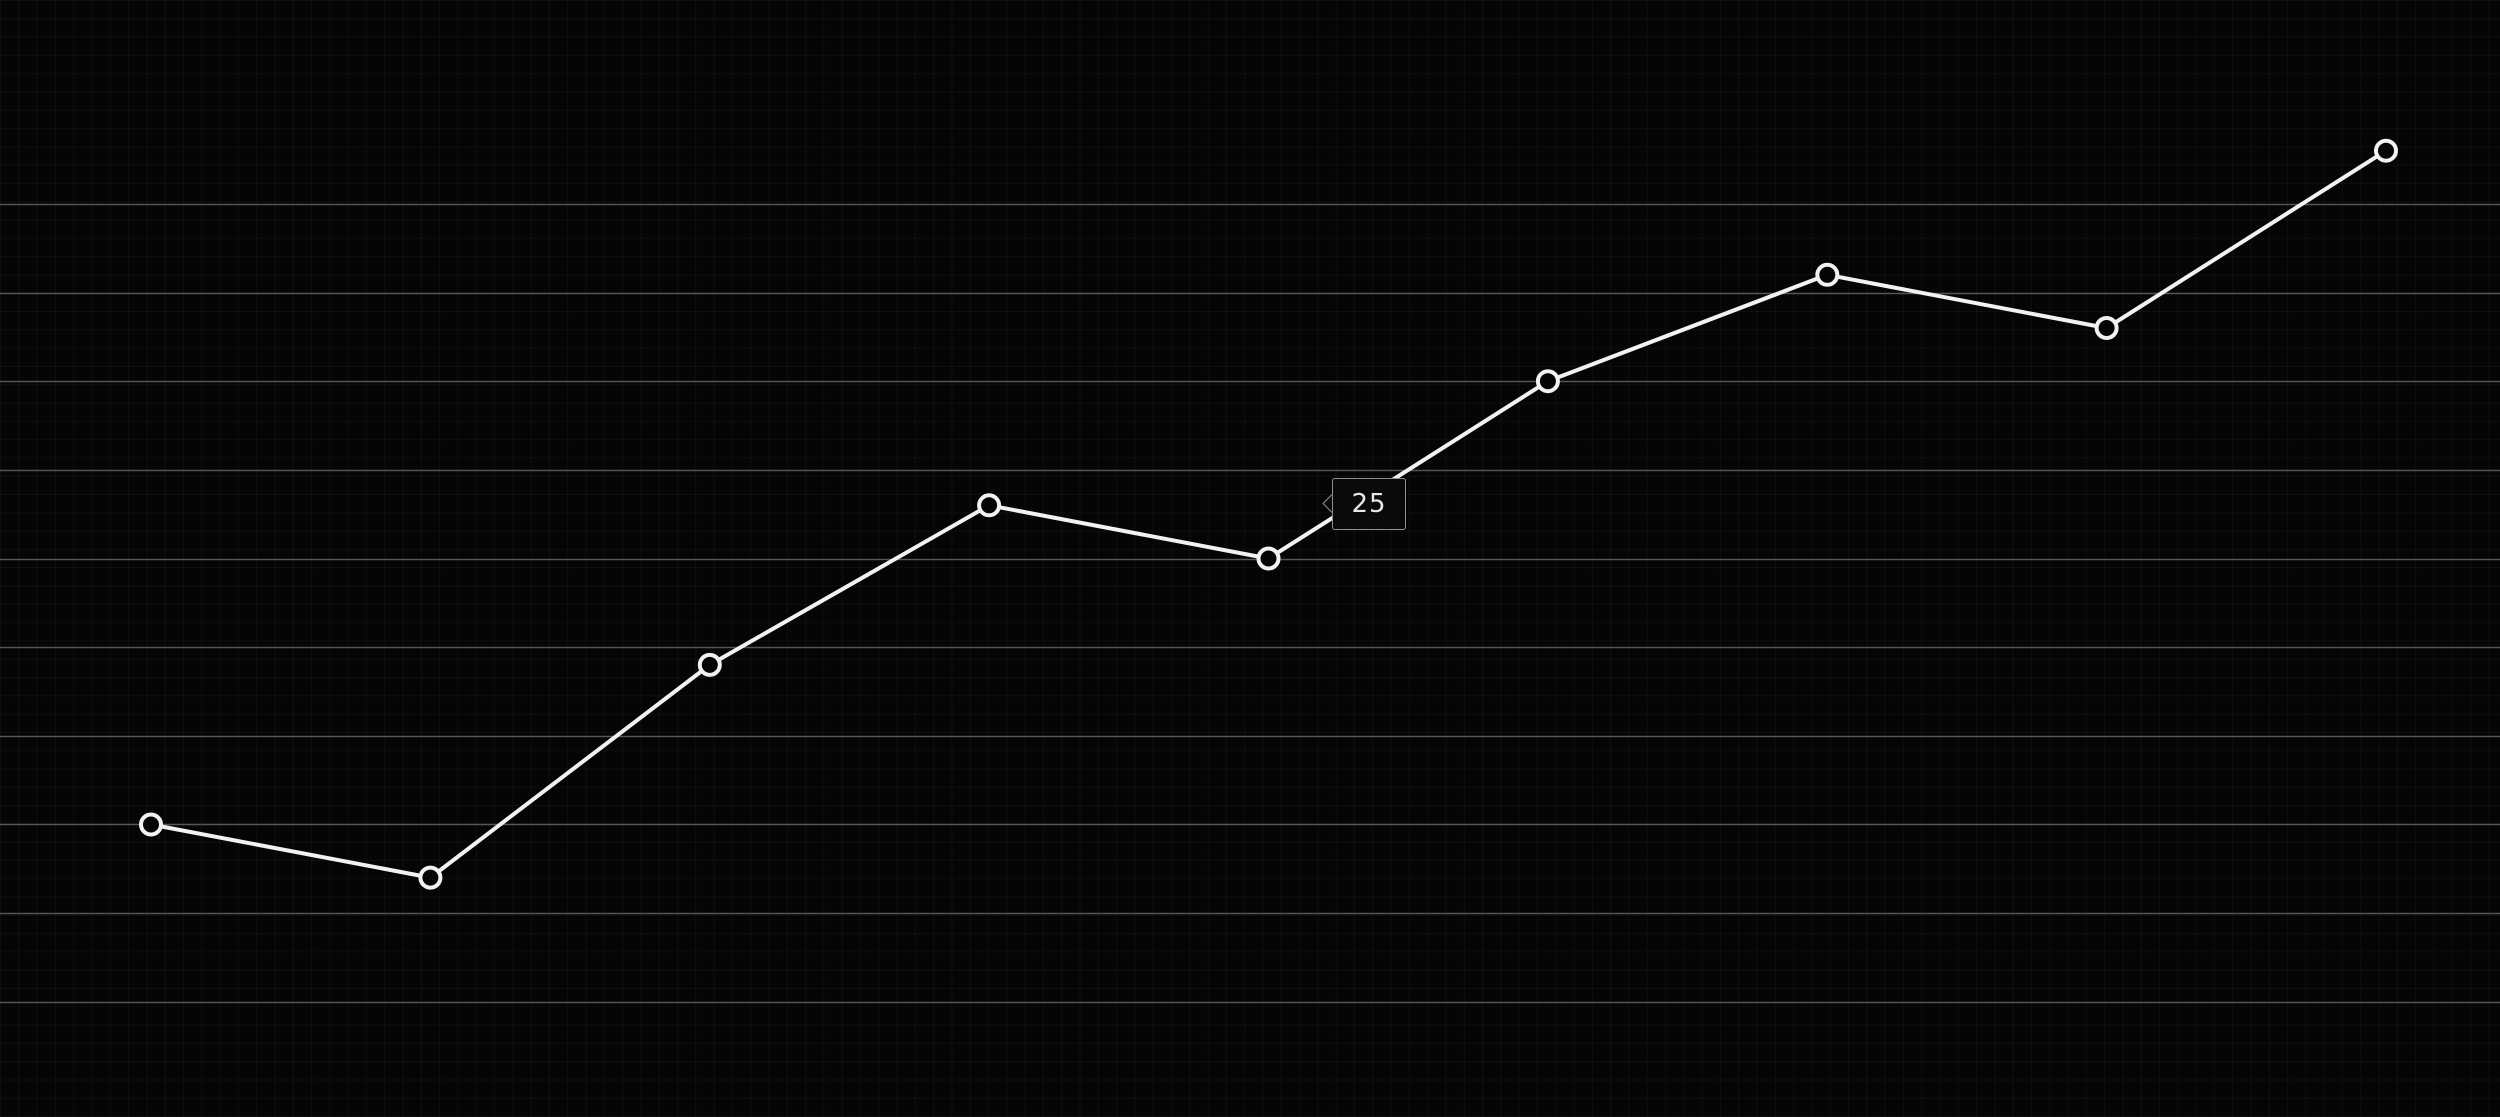 The height and width of the screenshot is (1117, 2500). I want to click on tooltip-value: 25, so click(1369, 504).